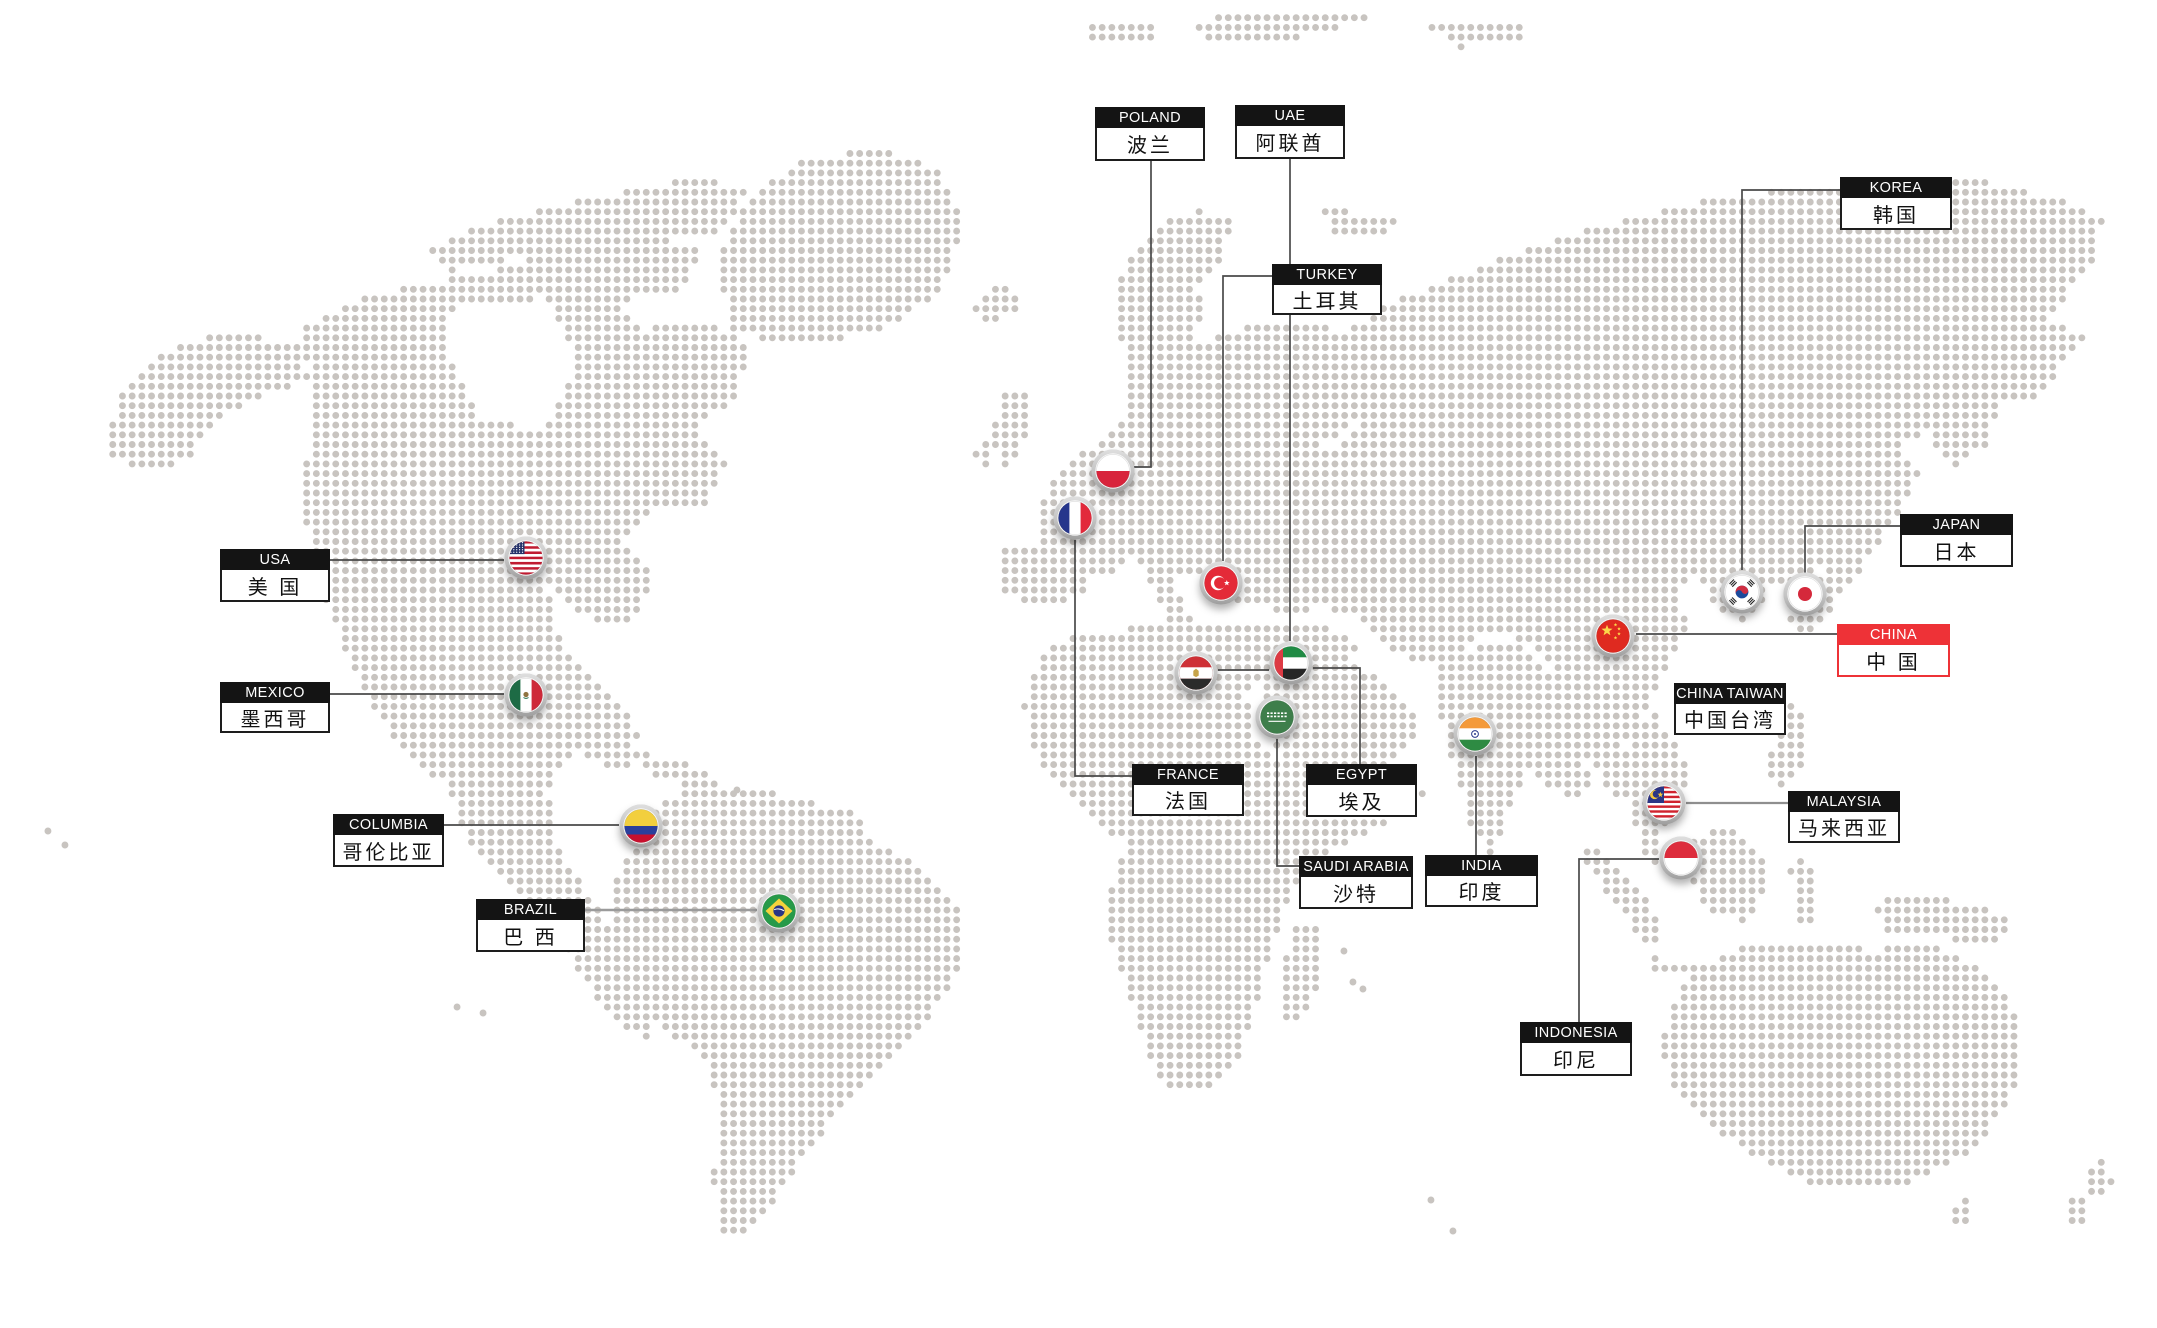 Image resolution: width=2157 pixels, height=1328 pixels. I want to click on egypt-flag-pin, so click(1196, 673).